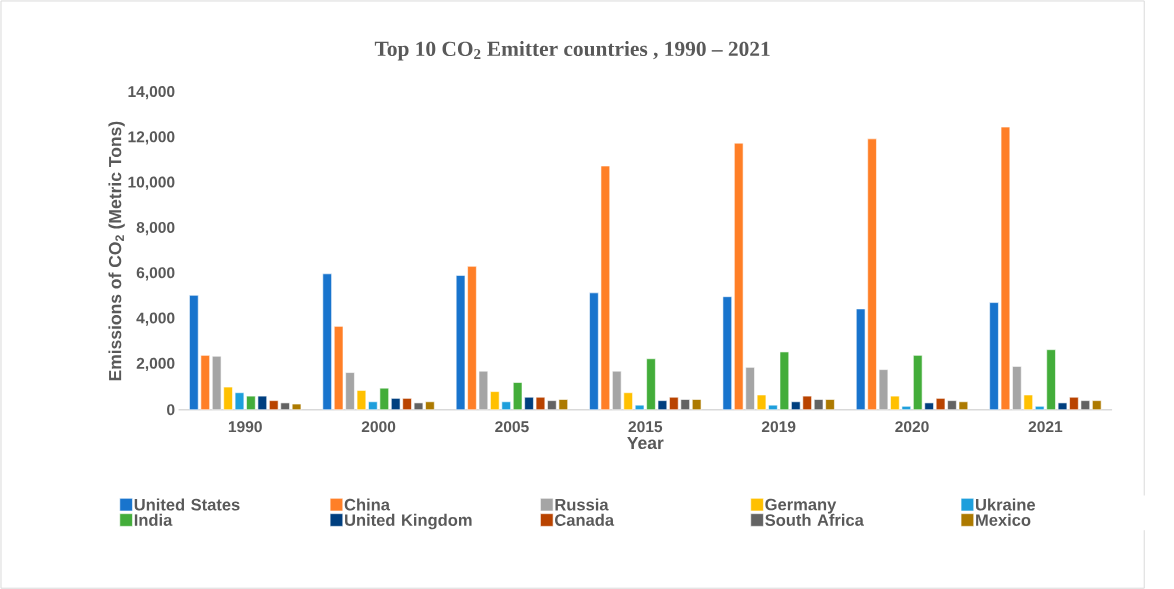 This screenshot has width=1174, height=589. I want to click on x-tick-label: 1990, so click(245, 427).